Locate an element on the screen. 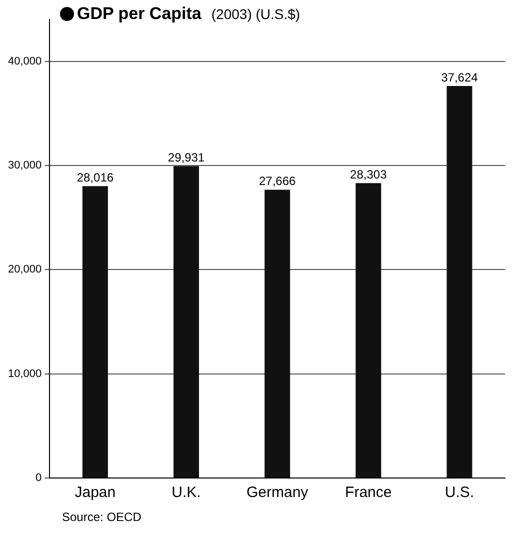  y-tick-label: 40,000 is located at coordinates (25, 61).